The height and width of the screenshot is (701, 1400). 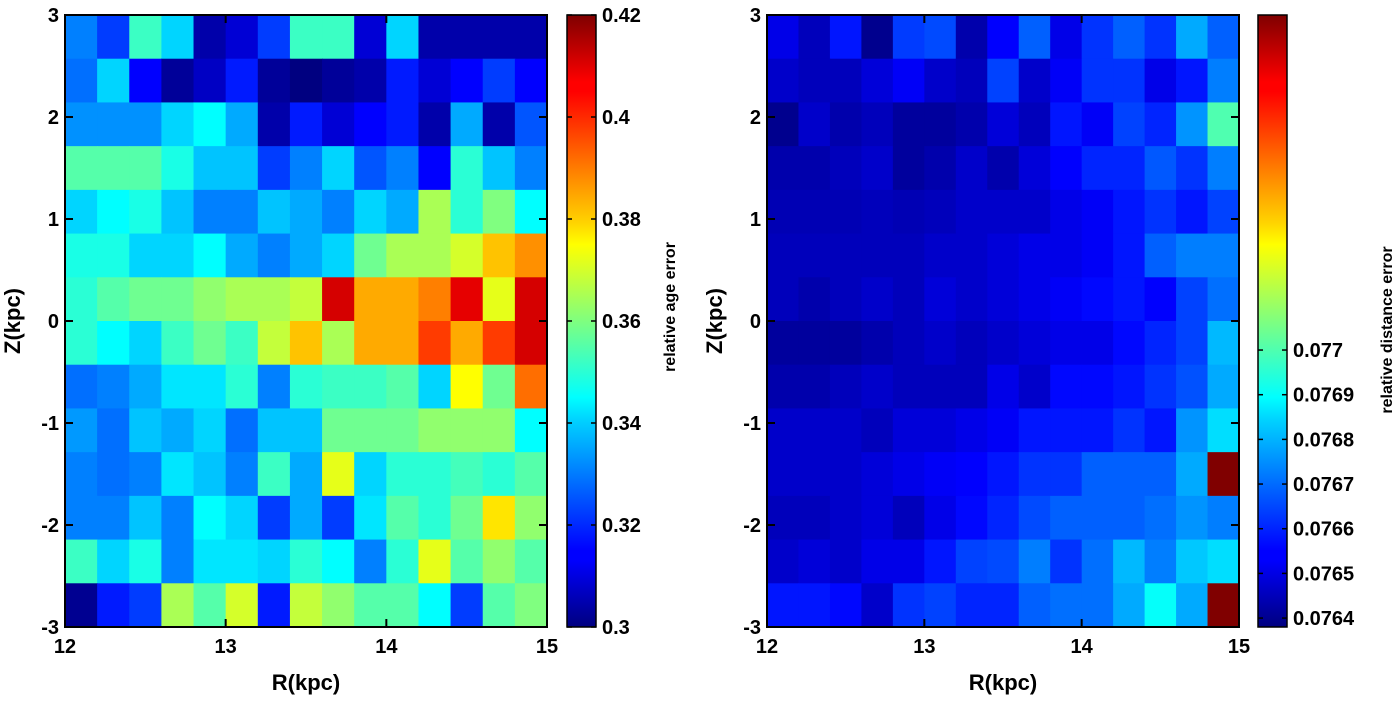 What do you see at coordinates (1324, 619) in the screenshot?
I see `distance-error-colorbar-tick-label: 0.0764` at bounding box center [1324, 619].